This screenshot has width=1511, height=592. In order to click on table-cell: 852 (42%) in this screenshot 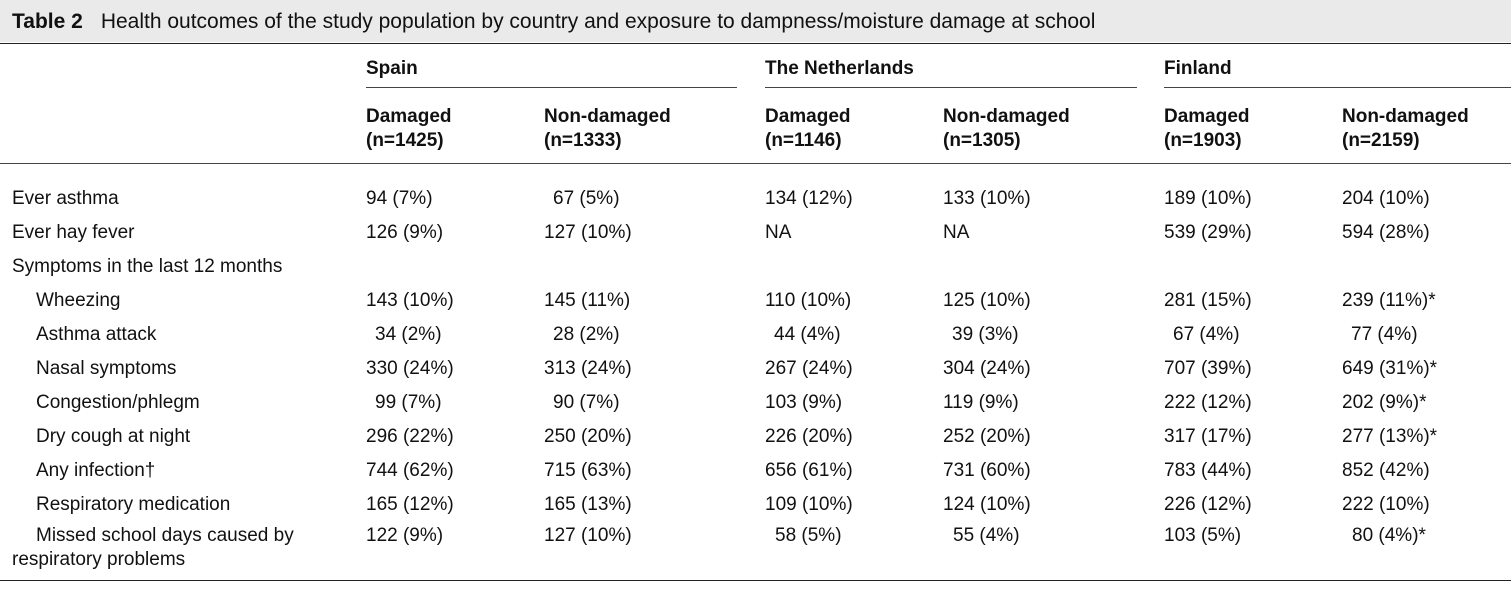, I will do `click(1386, 470)`.